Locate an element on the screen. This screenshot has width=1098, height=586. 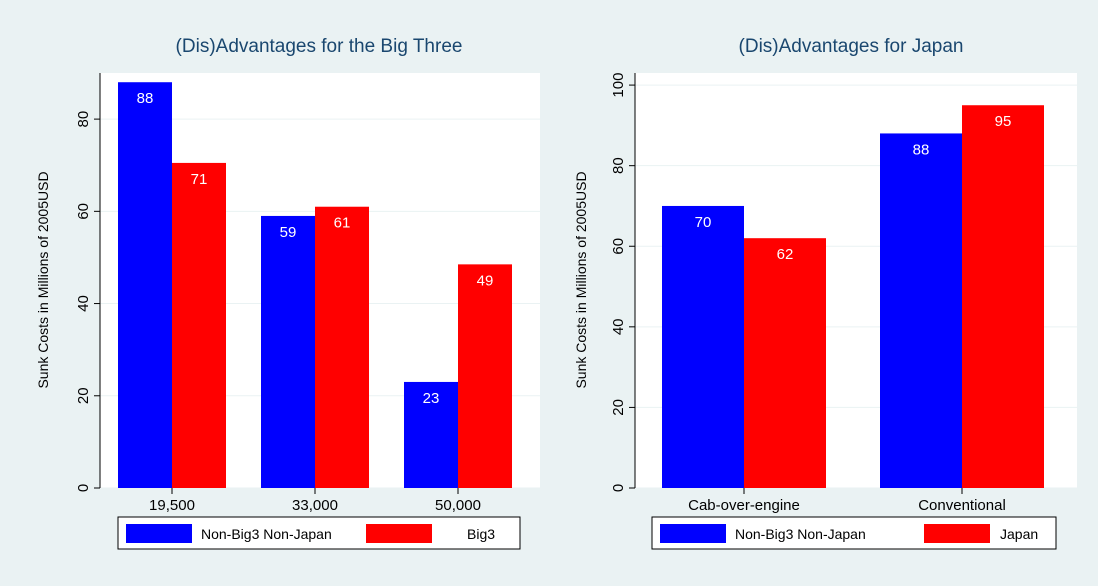
legend-right-label-0: Non-Big3 Non-Japan is located at coordinates (800, 534).